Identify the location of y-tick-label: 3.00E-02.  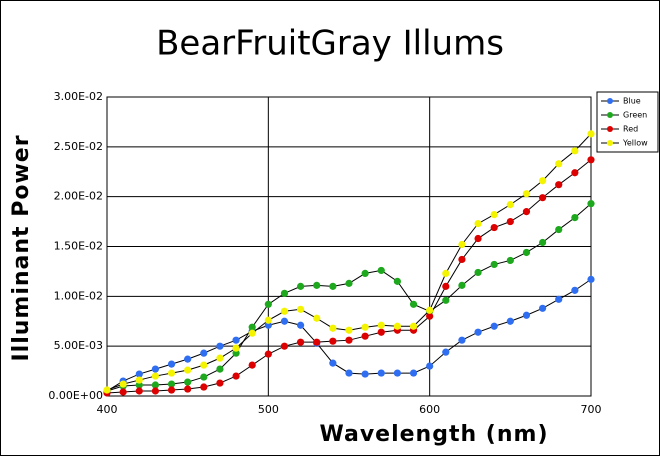
(78, 96).